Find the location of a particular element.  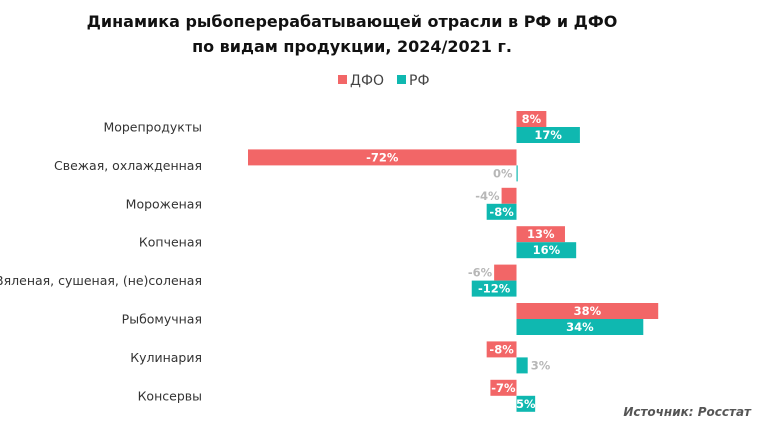

data-label-rf: -12% is located at coordinates (494, 289).